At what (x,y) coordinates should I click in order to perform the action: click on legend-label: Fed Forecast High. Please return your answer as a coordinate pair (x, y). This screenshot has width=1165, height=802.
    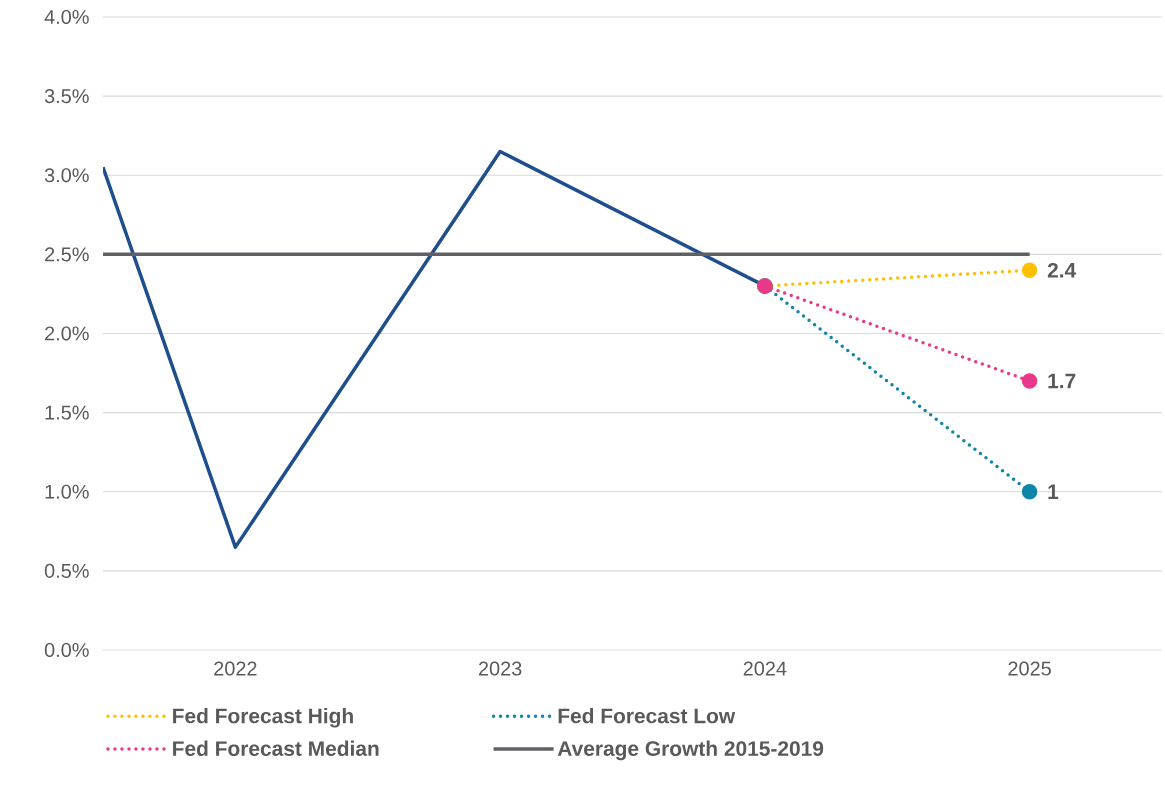
    Looking at the image, I should click on (263, 717).